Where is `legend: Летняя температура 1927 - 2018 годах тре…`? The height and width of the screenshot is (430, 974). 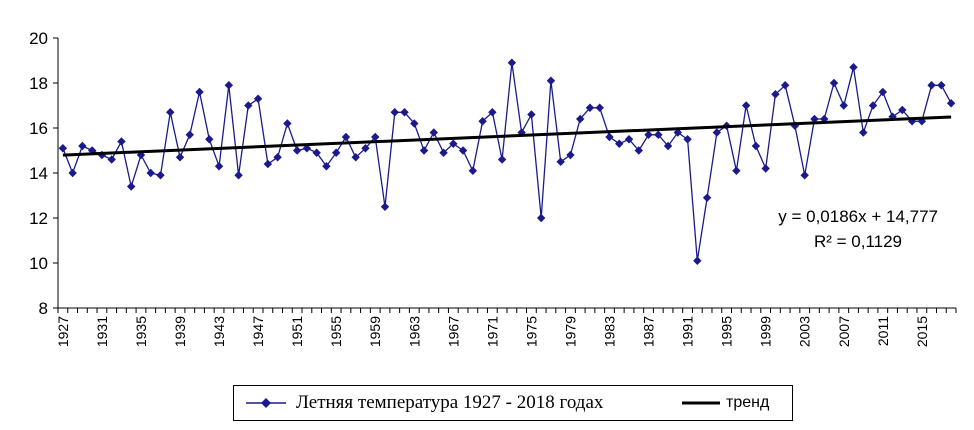 legend: Летняя температура 1927 - 2018 годах тре… is located at coordinates (513, 403).